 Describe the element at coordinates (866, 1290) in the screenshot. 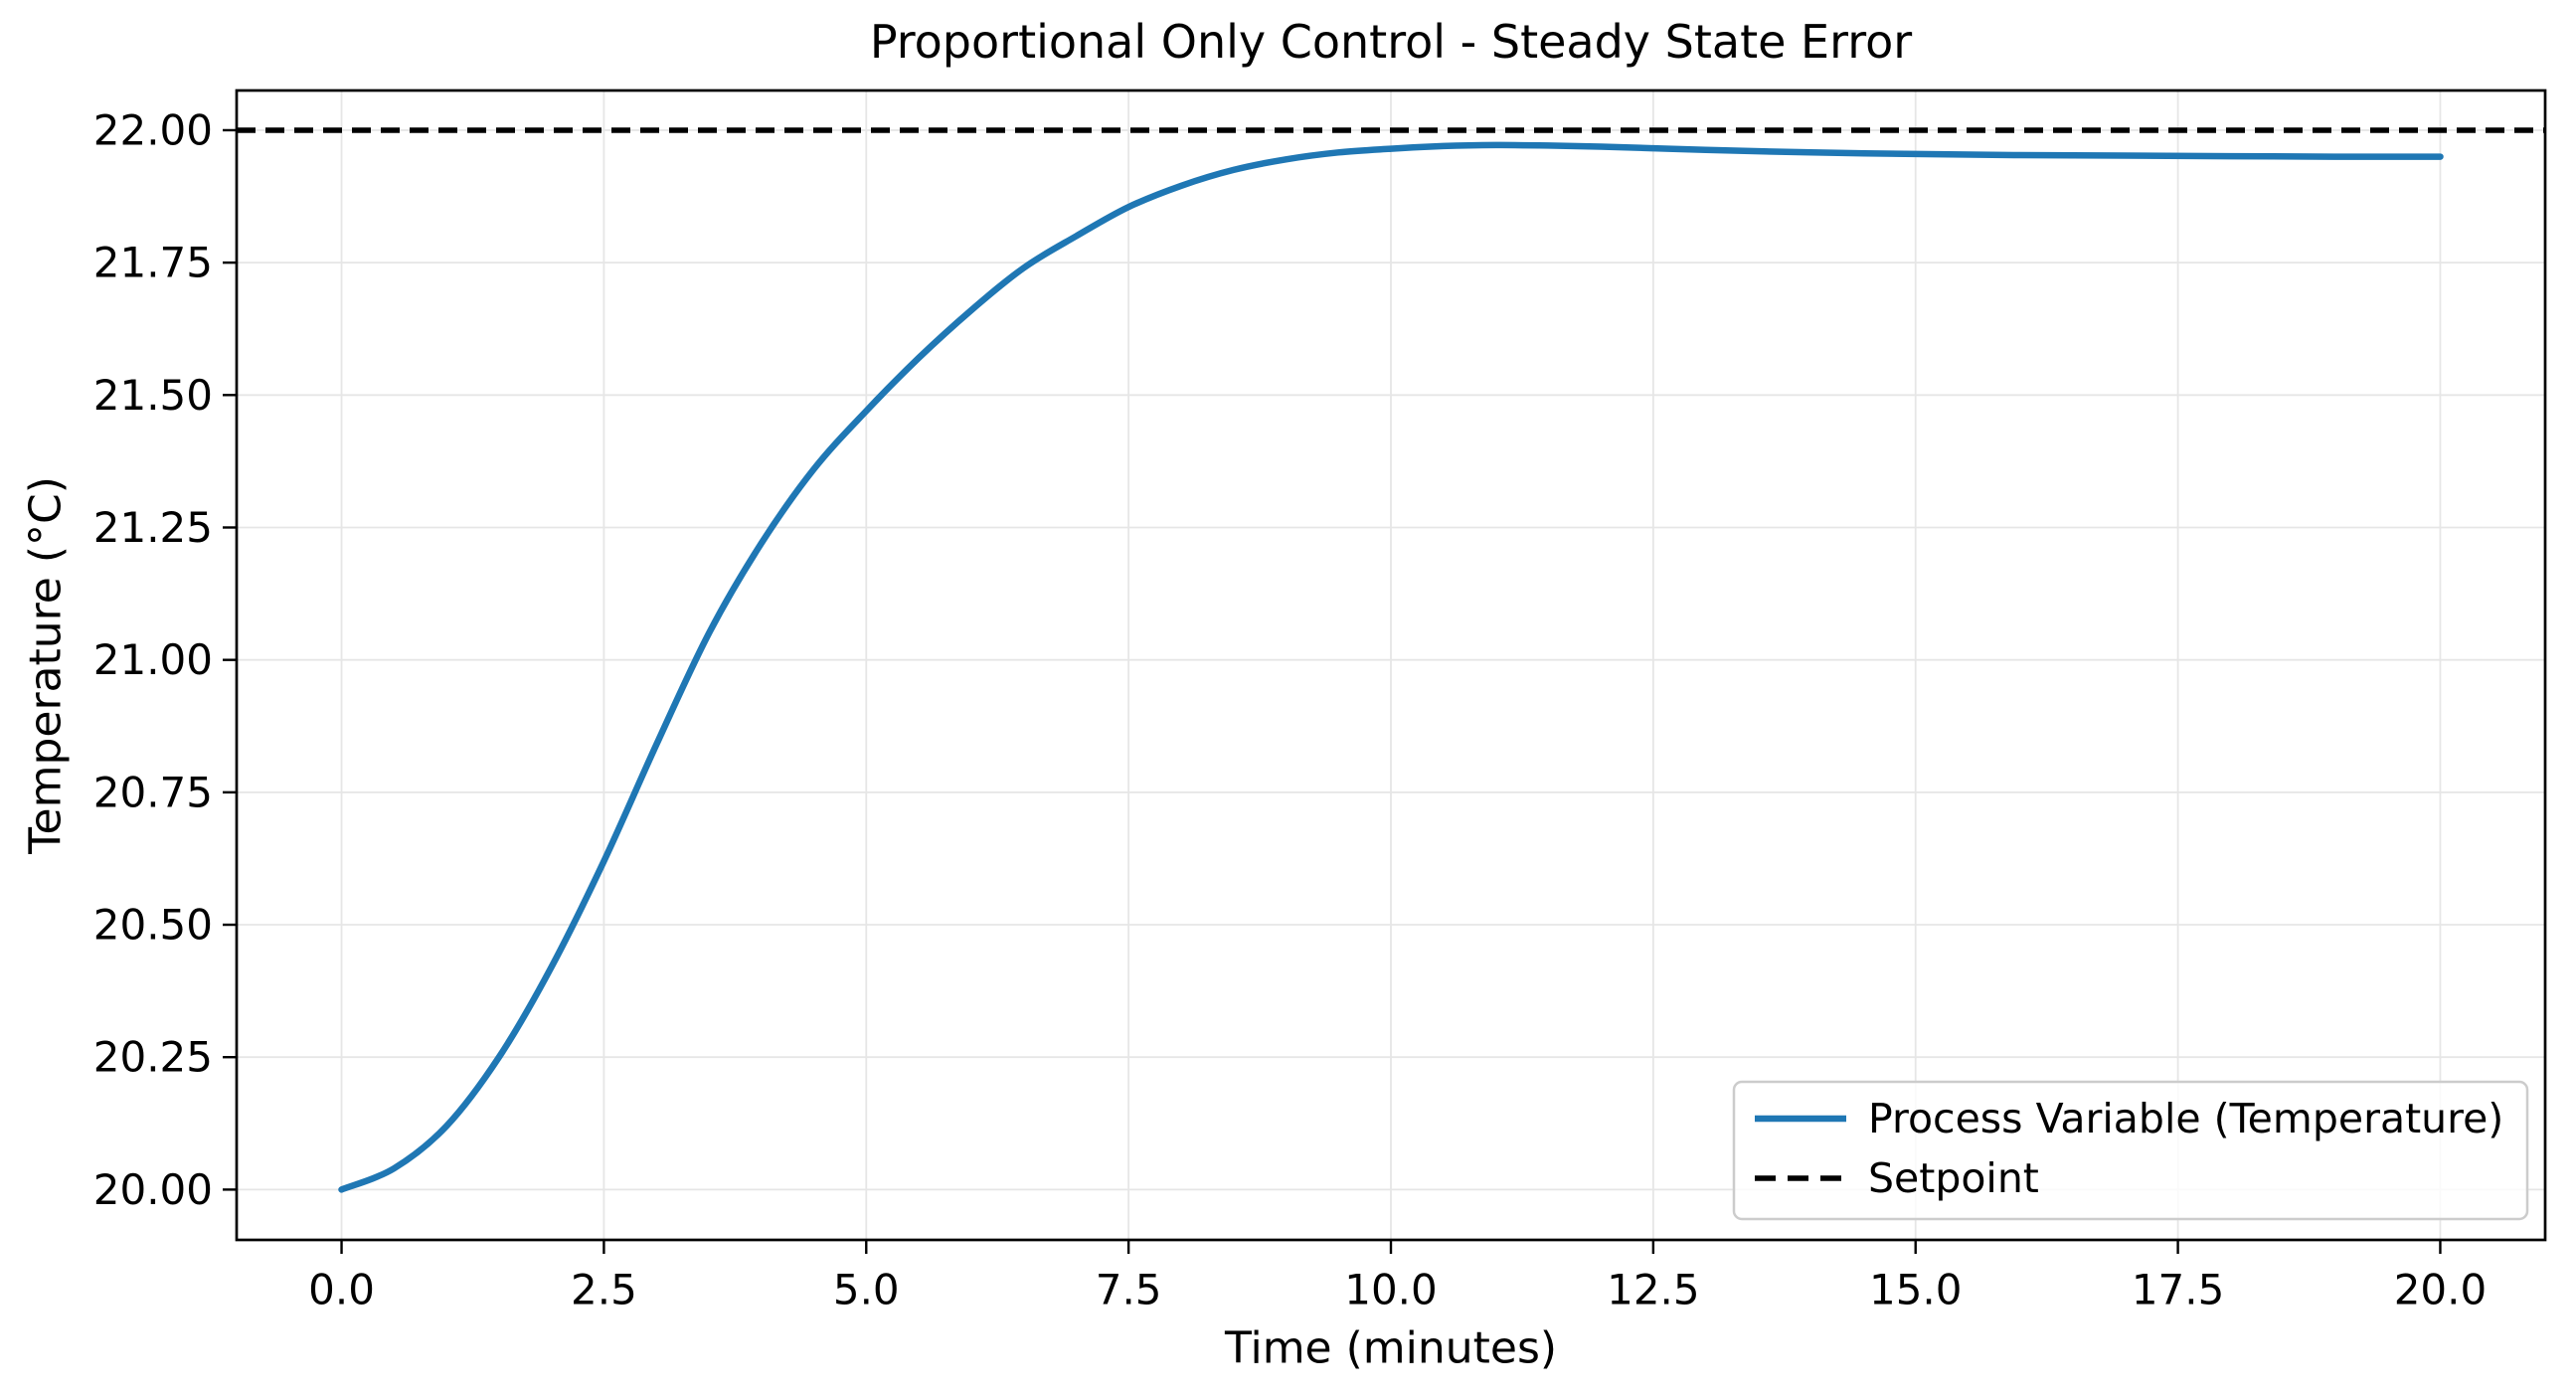

I see `x-tick-label: 5.0` at that location.